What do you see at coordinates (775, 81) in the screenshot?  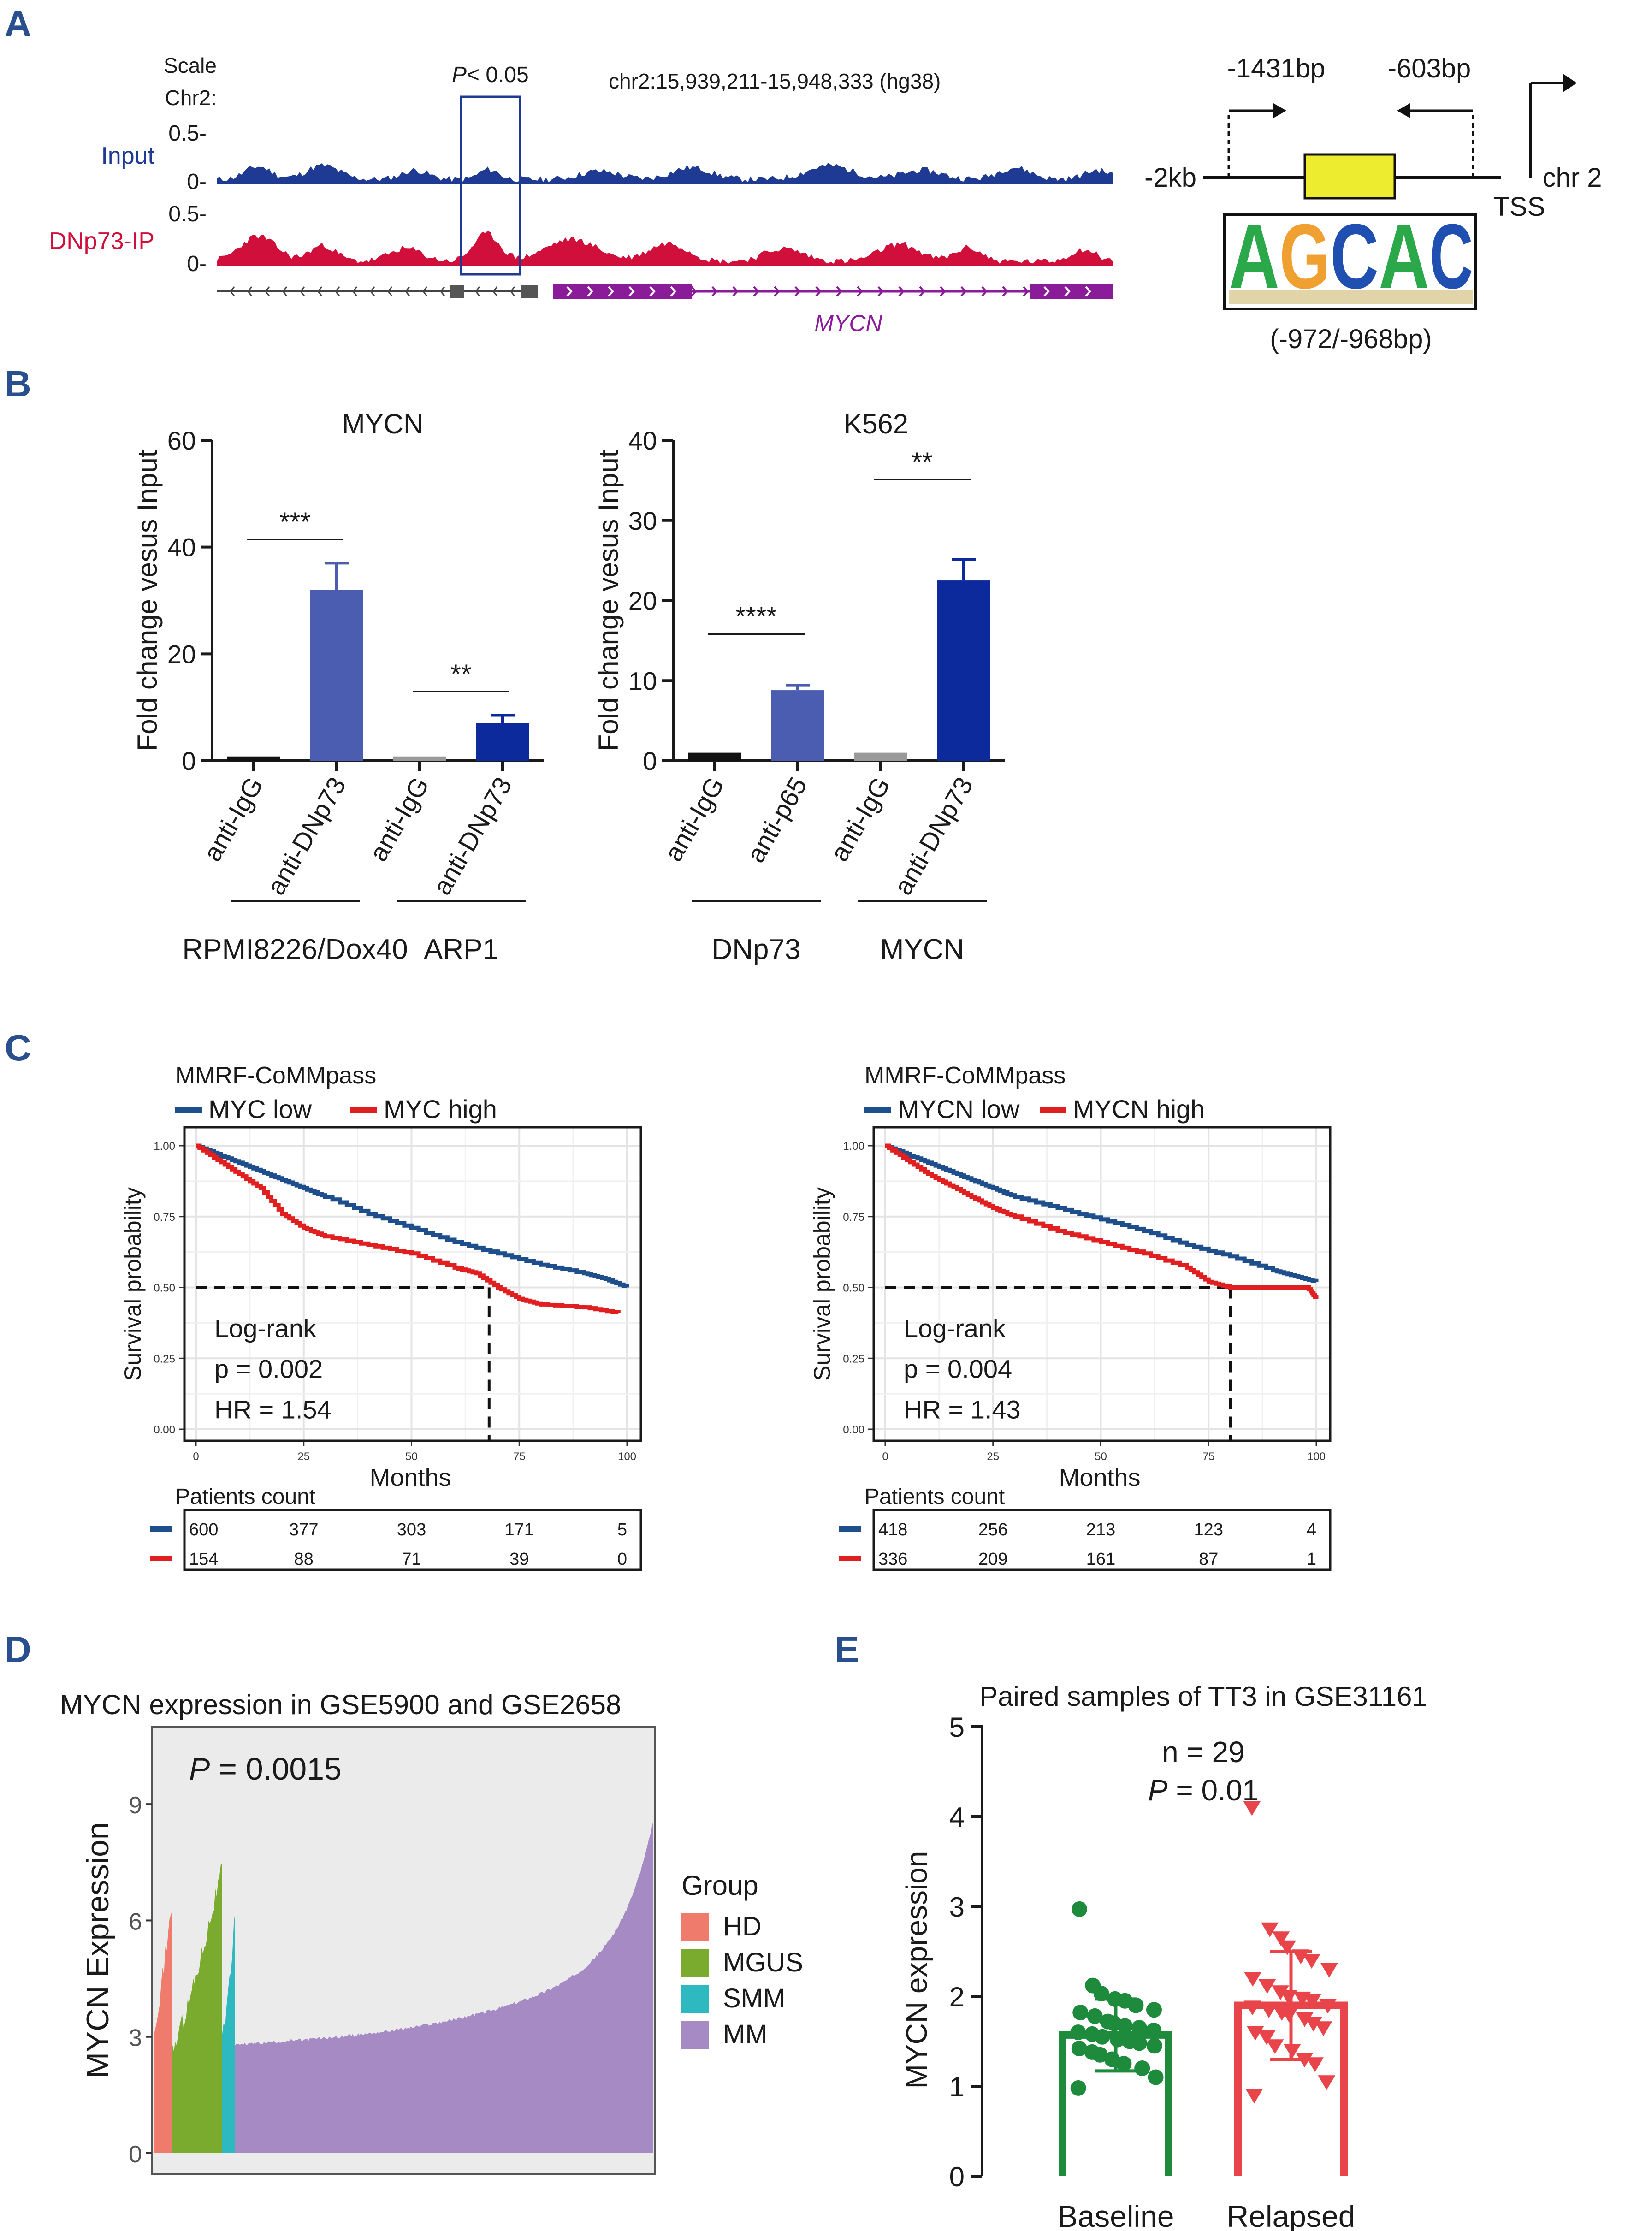 I see `genome-region: chr2:15,939,211-15,948,333 (hg38)` at bounding box center [775, 81].